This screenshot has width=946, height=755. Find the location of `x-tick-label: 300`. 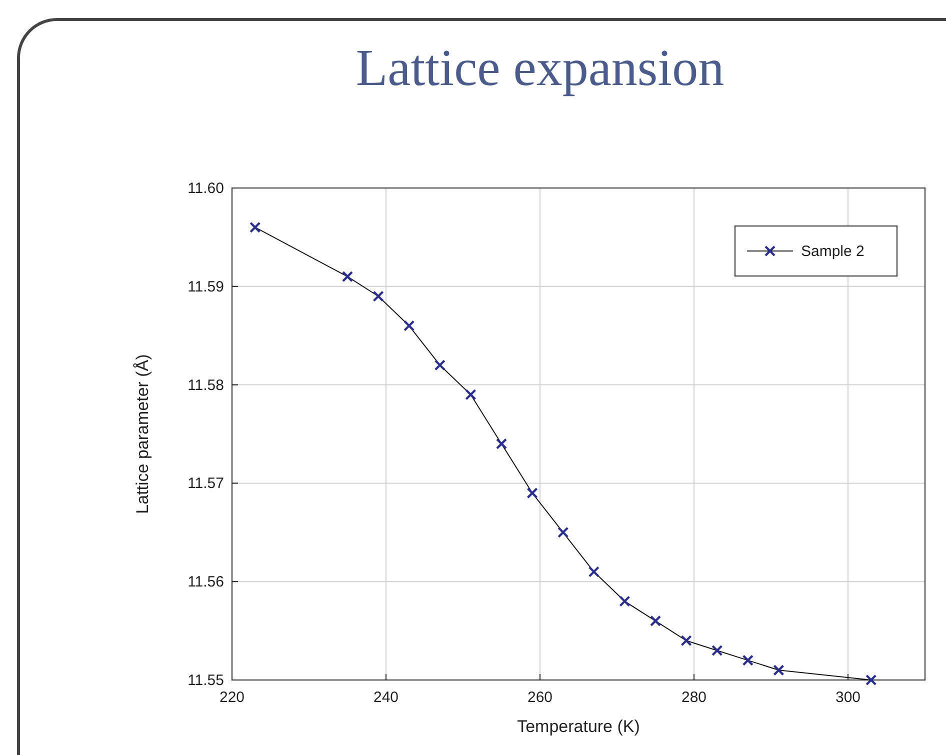

x-tick-label: 300 is located at coordinates (848, 697).